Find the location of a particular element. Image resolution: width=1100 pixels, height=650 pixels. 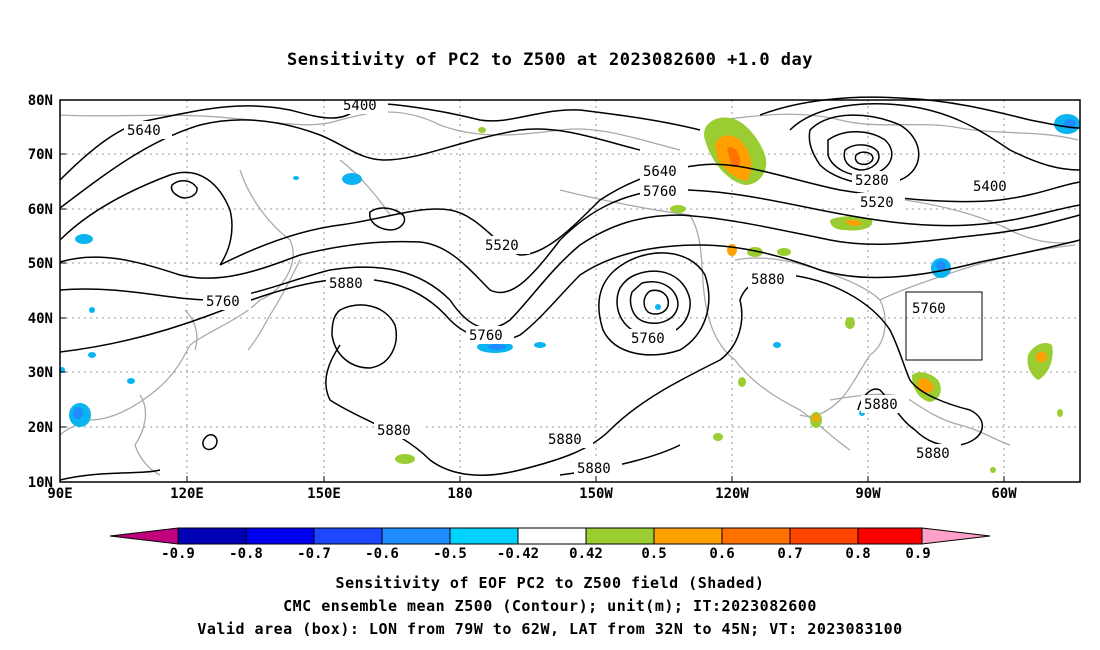

lat-tick-label: 80N is located at coordinates (40, 101).